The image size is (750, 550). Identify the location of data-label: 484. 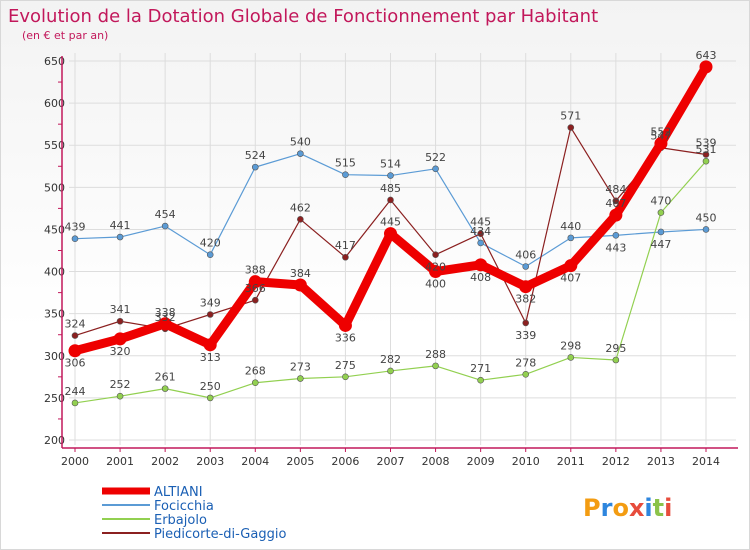
(615, 189).